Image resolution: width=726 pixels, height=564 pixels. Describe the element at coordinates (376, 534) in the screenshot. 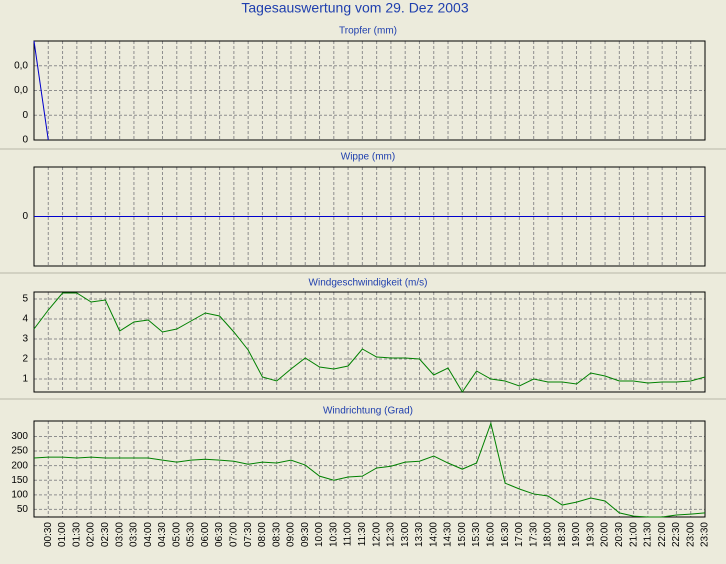

I see `x-tick-label: 12:00` at that location.